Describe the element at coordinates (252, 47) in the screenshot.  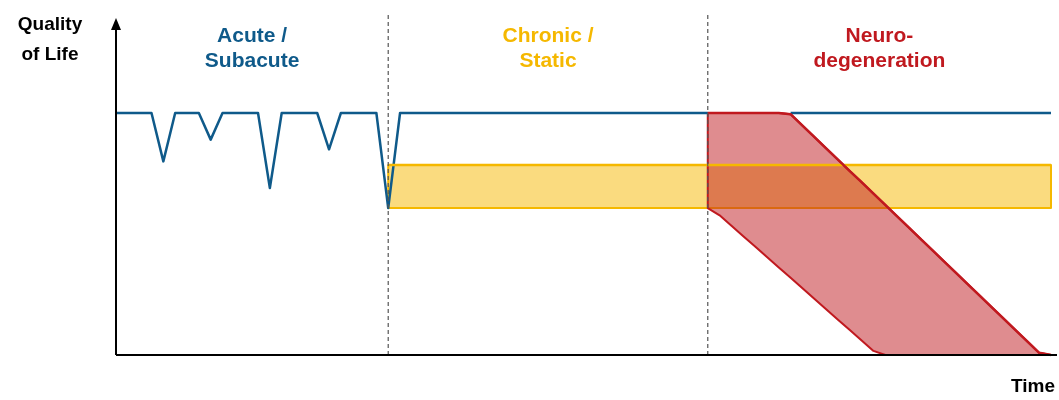
I see `series-label: Acute / Subacute` at that location.